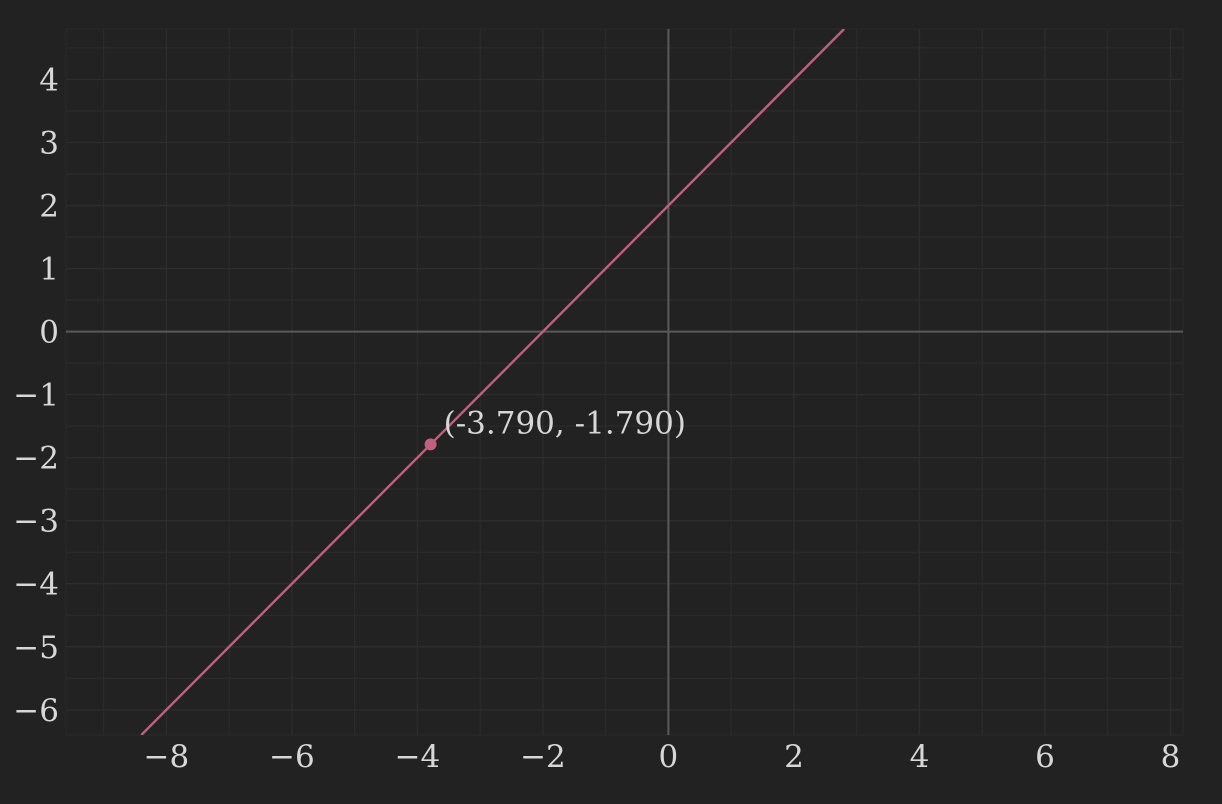  I want to click on x-tick-label: 4, so click(920, 757).